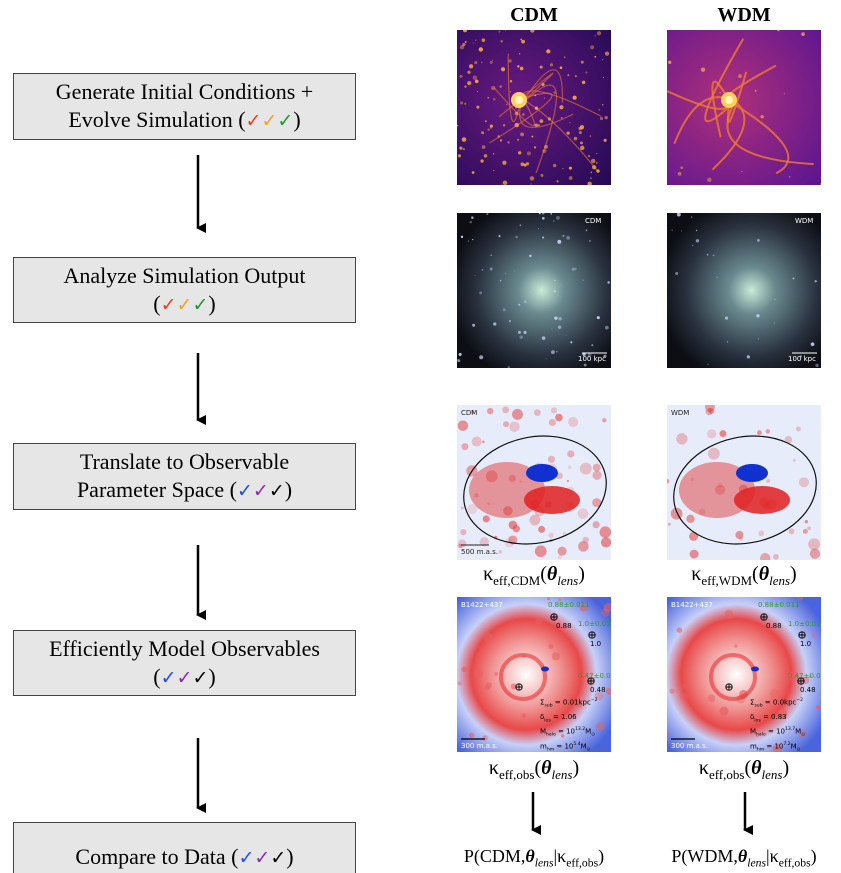 This screenshot has width=841, height=873. Describe the element at coordinates (776, 703) in the screenshot. I see `panel-annotation: Σsub = 0.0kpc−2` at that location.